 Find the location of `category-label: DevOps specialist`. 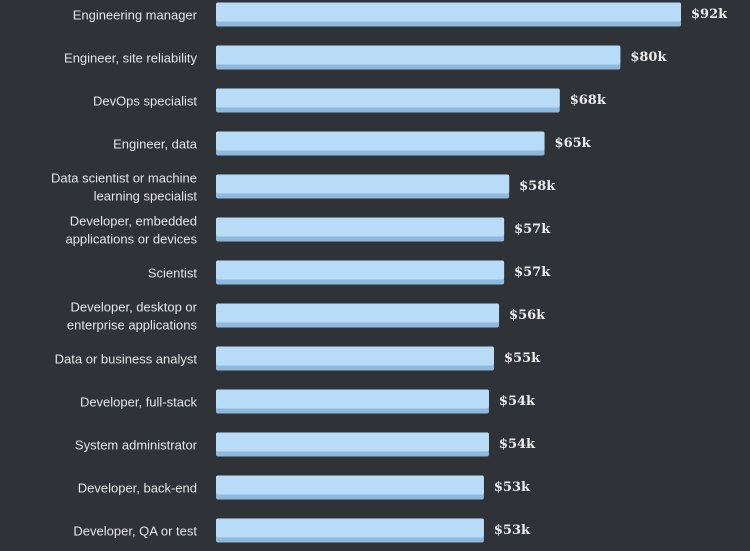

category-label: DevOps specialist is located at coordinates (145, 100).